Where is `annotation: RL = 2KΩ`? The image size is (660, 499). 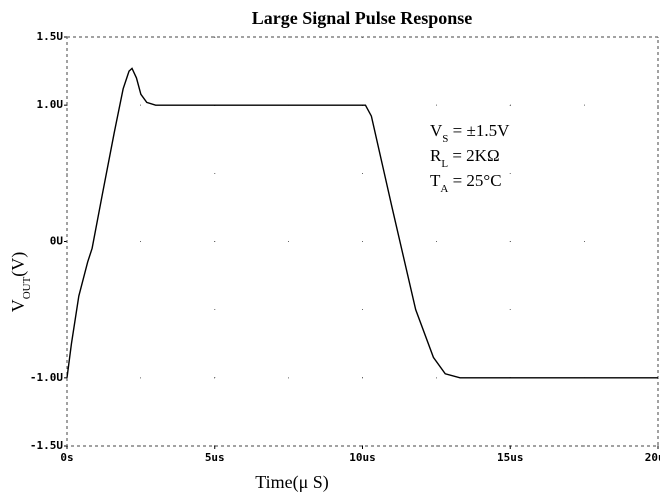
annotation: RL = 2KΩ is located at coordinates (465, 158).